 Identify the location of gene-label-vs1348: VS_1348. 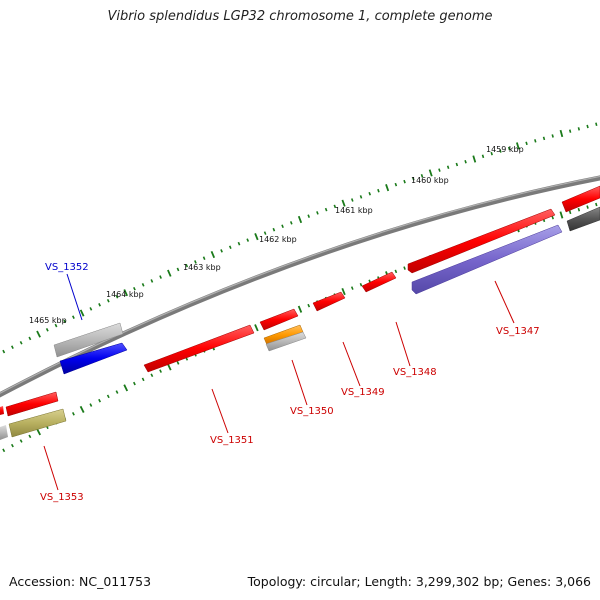
(415, 372).